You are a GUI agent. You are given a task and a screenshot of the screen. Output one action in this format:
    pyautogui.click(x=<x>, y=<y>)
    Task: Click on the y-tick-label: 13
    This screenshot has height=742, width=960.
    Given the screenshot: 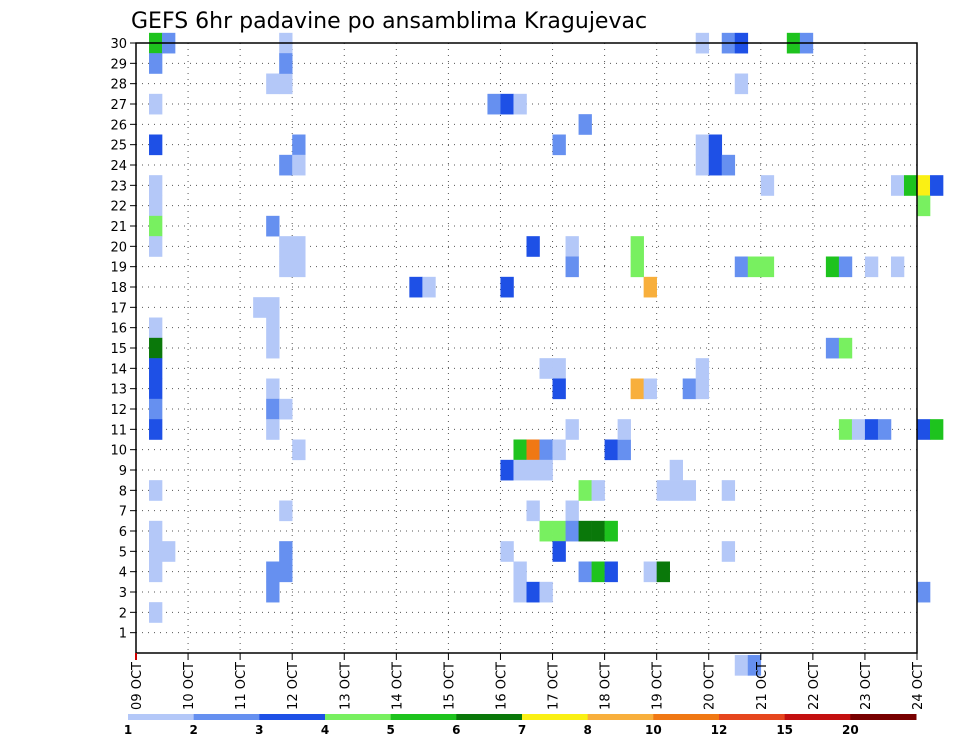 What is the action you would take?
    pyautogui.click(x=118, y=390)
    